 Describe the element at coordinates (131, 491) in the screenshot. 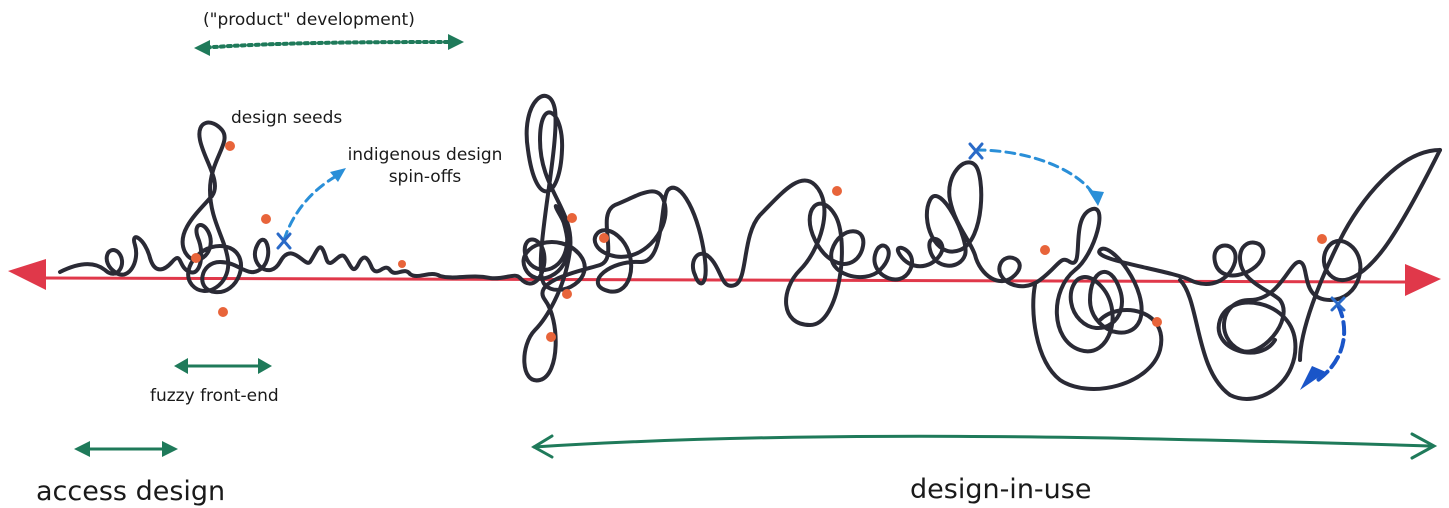

I see `access-design-label: access design` at that location.